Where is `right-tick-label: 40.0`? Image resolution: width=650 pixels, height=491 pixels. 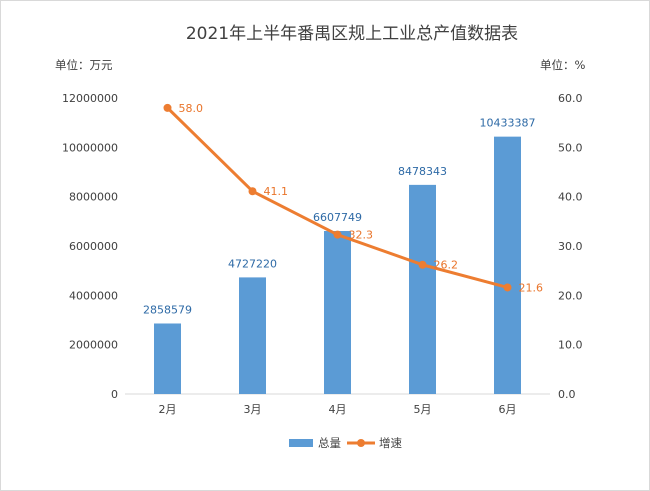 right-tick-label: 40.0 is located at coordinates (570, 197).